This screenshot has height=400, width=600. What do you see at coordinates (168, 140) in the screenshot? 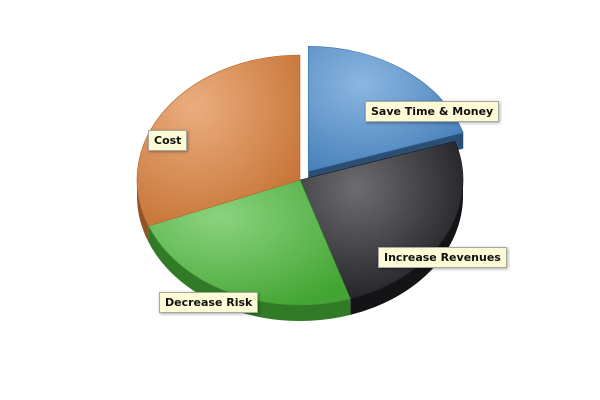
I see `slice-label-cost: Cost` at bounding box center [168, 140].